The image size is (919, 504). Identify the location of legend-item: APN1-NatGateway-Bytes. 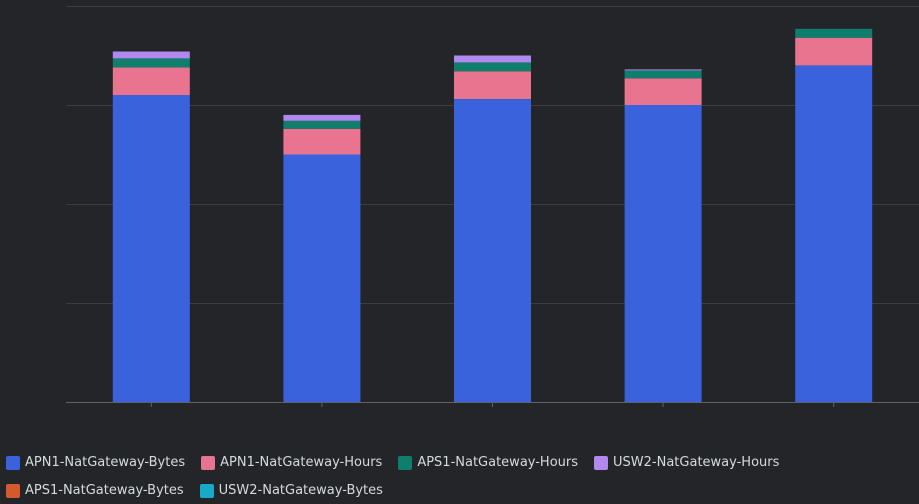
(95, 463).